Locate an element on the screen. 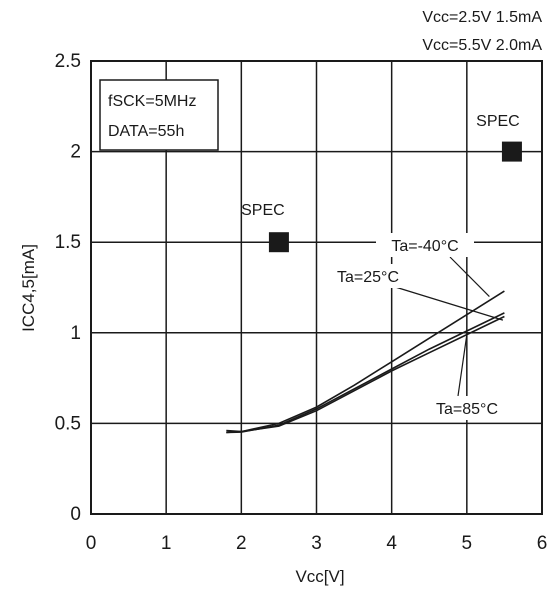 This screenshot has width=558, height=590. y-tick-label: 2 is located at coordinates (75, 152).